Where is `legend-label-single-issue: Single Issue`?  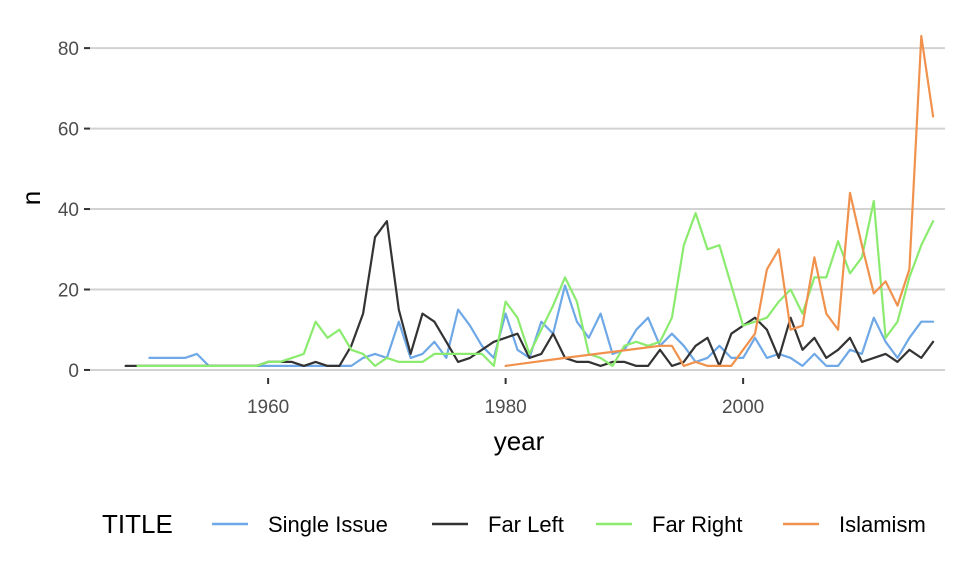
legend-label-single-issue: Single Issue is located at coordinates (328, 524).